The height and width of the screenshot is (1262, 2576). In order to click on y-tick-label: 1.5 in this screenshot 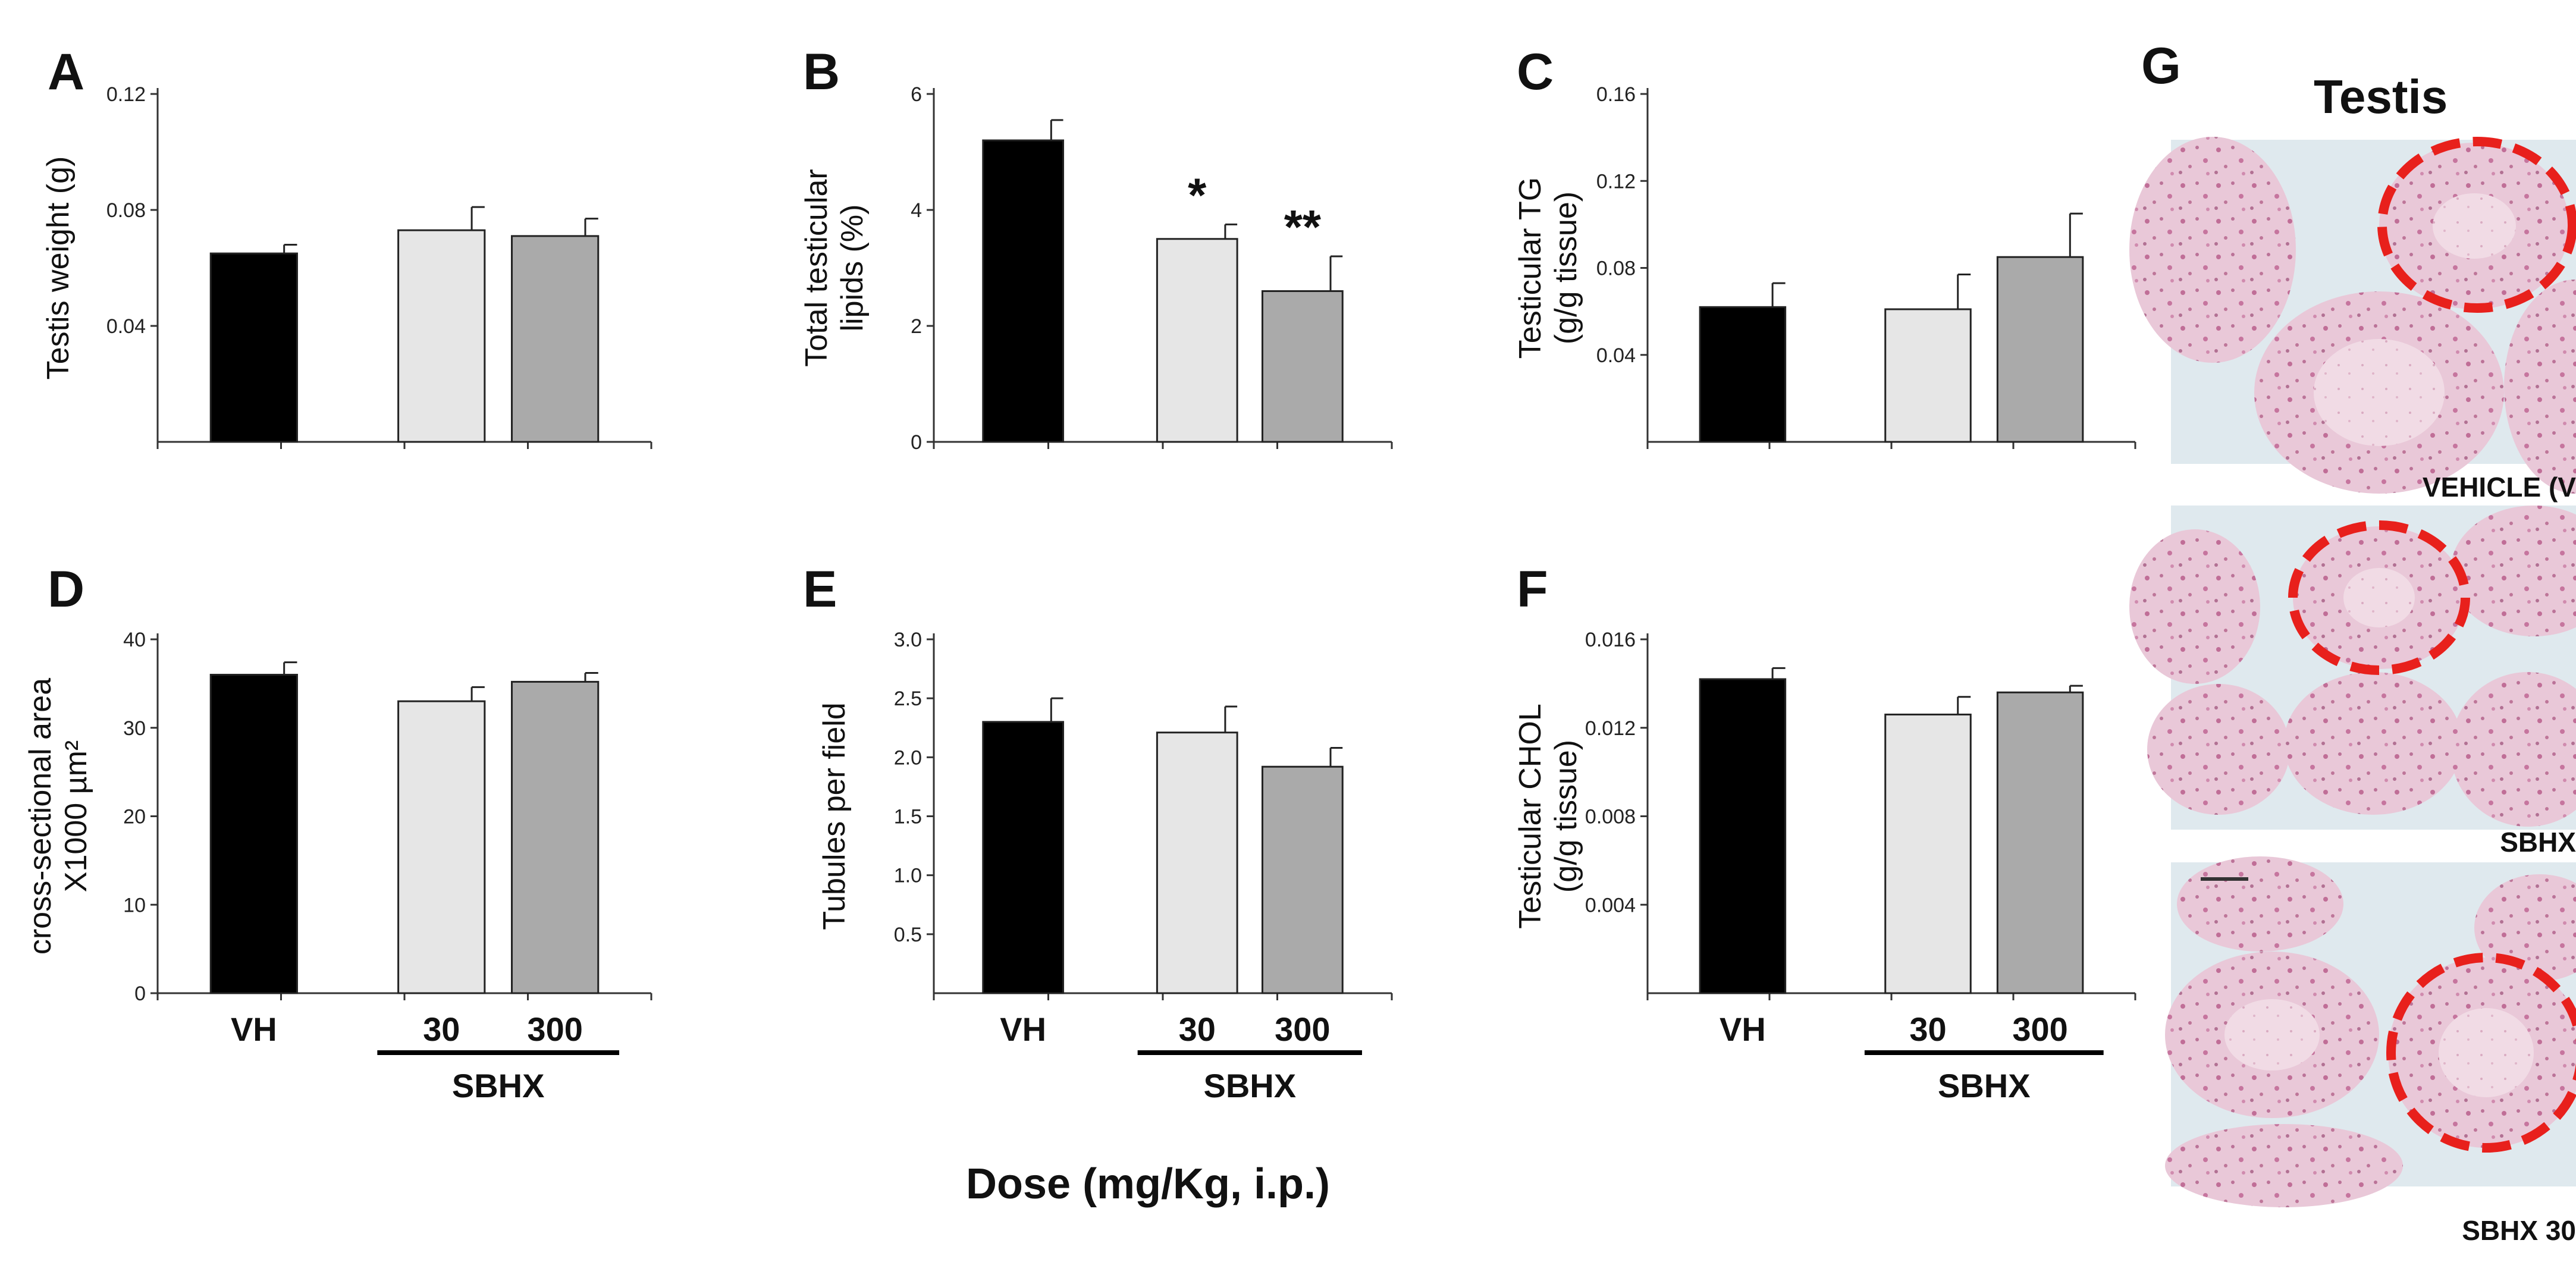, I will do `click(908, 817)`.